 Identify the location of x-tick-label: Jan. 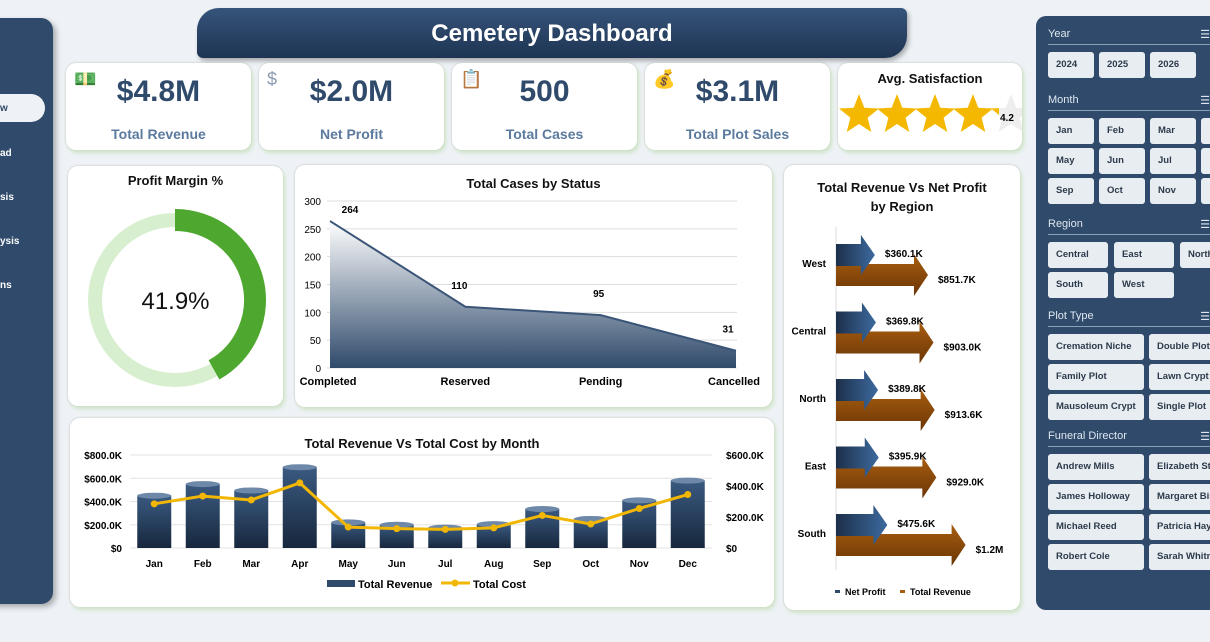
(154, 564).